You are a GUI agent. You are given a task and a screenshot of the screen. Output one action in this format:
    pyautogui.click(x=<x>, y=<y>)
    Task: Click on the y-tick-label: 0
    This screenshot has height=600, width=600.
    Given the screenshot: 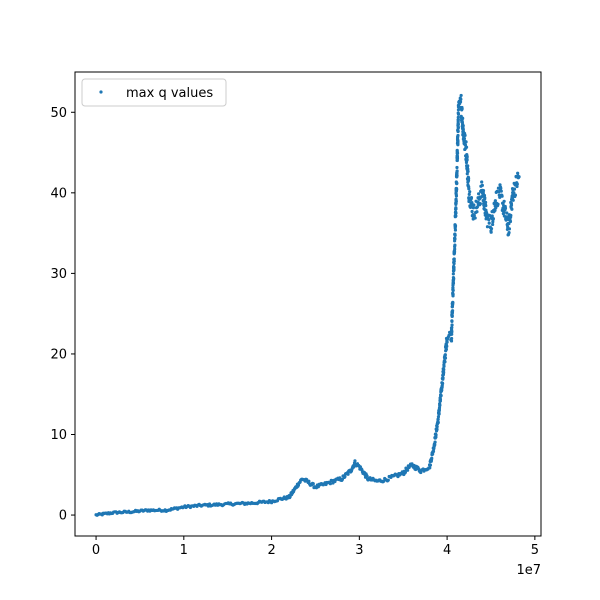 What is the action you would take?
    pyautogui.click(x=63, y=516)
    